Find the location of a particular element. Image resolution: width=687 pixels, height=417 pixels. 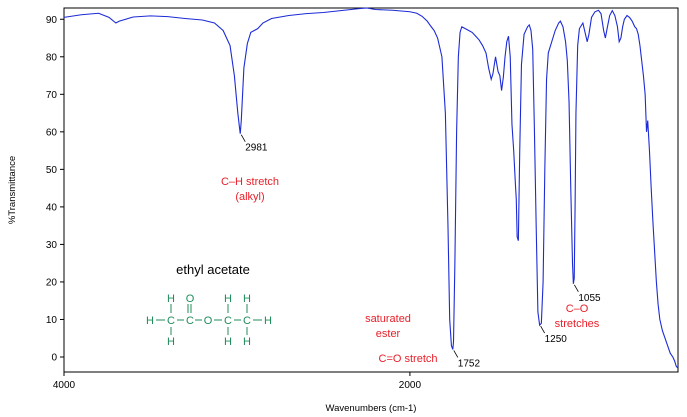

annotation-co-stretch: C=O stretch is located at coordinates (408, 359).